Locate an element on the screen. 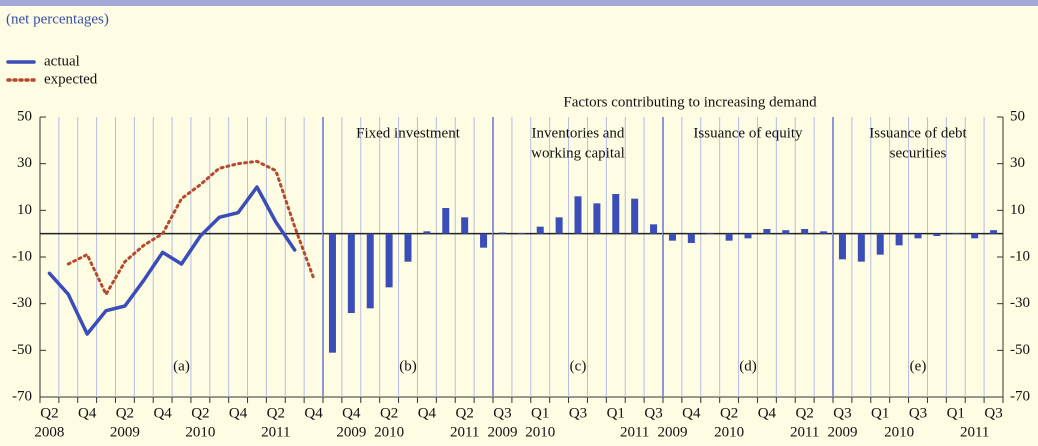  panel-title: Inventories and is located at coordinates (578, 133).